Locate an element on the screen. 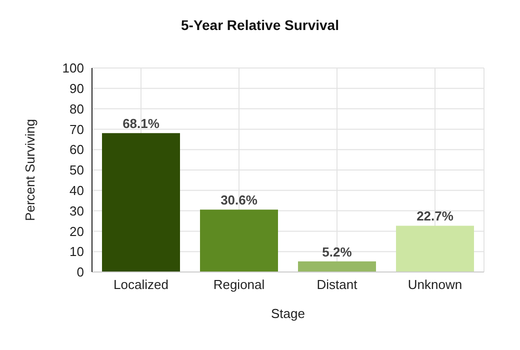 This screenshot has height=350, width=520. y-tick-label: 100 is located at coordinates (73, 68).